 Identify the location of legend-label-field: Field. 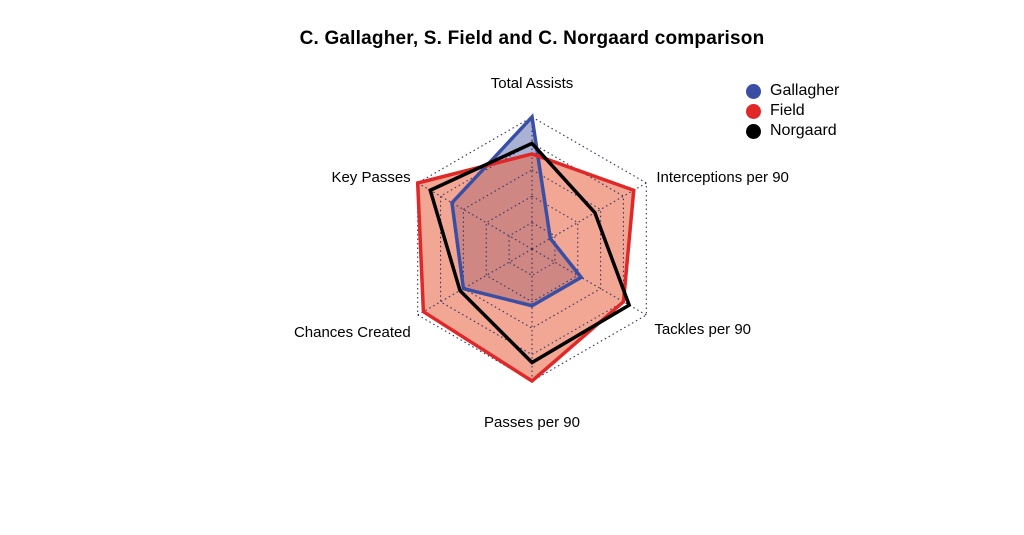
(787, 110).